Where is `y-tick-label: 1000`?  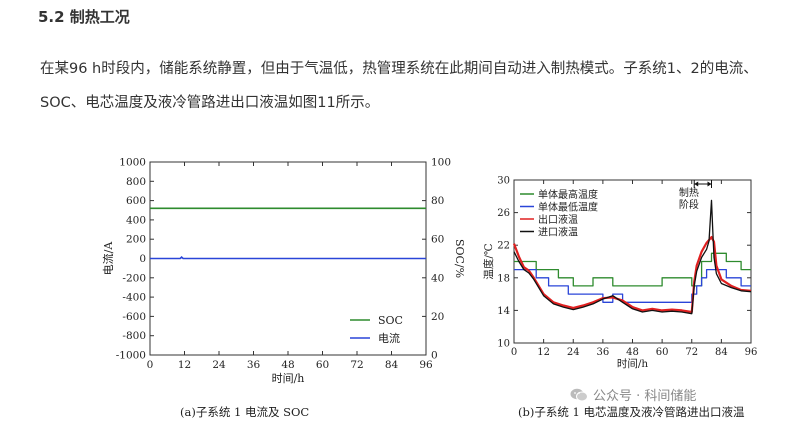 y-tick-label: 1000 is located at coordinates (132, 163).